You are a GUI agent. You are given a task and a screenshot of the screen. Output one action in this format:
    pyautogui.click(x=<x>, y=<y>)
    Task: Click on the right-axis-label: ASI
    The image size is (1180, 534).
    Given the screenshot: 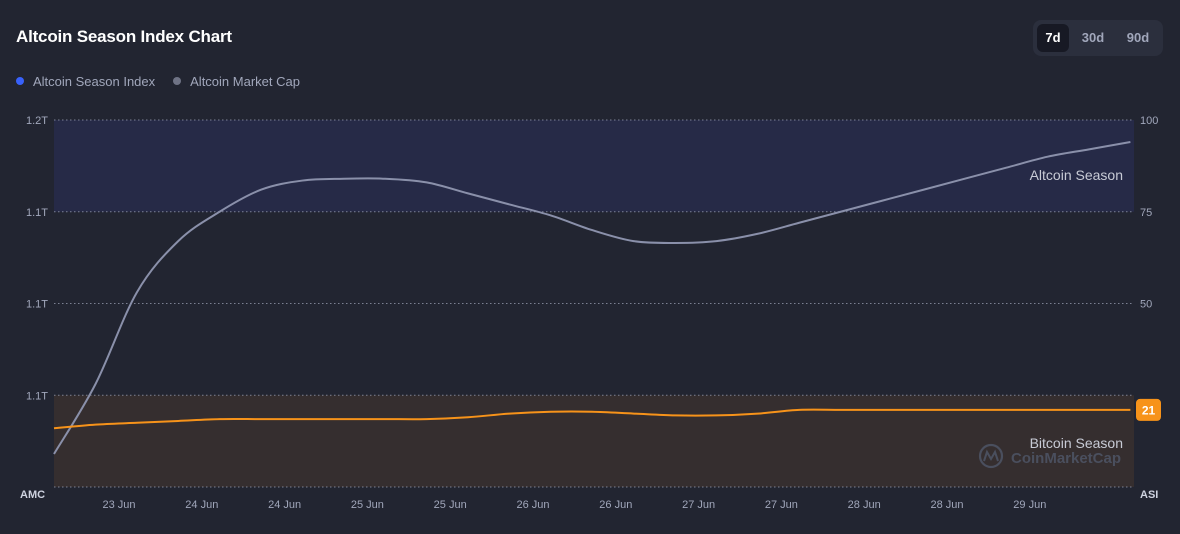 What is the action you would take?
    pyautogui.click(x=1149, y=495)
    